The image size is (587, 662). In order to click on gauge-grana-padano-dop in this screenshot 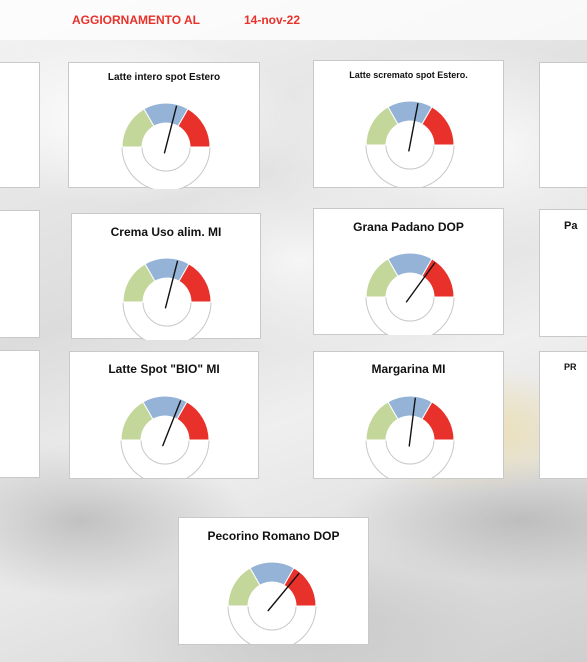, I will do `click(410, 293)`.